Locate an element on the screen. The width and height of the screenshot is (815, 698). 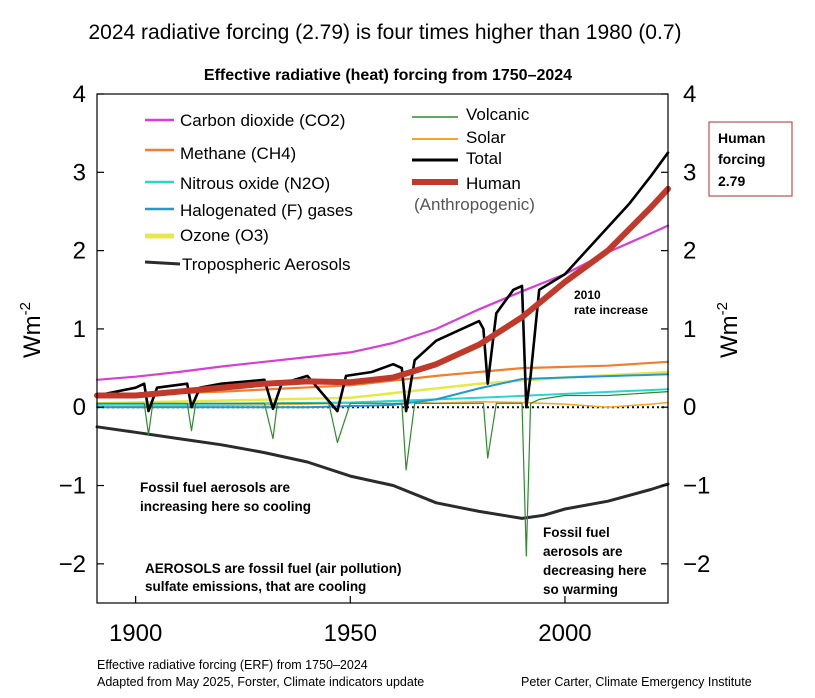
y-tick-label-right: −2 is located at coordinates (696, 564).